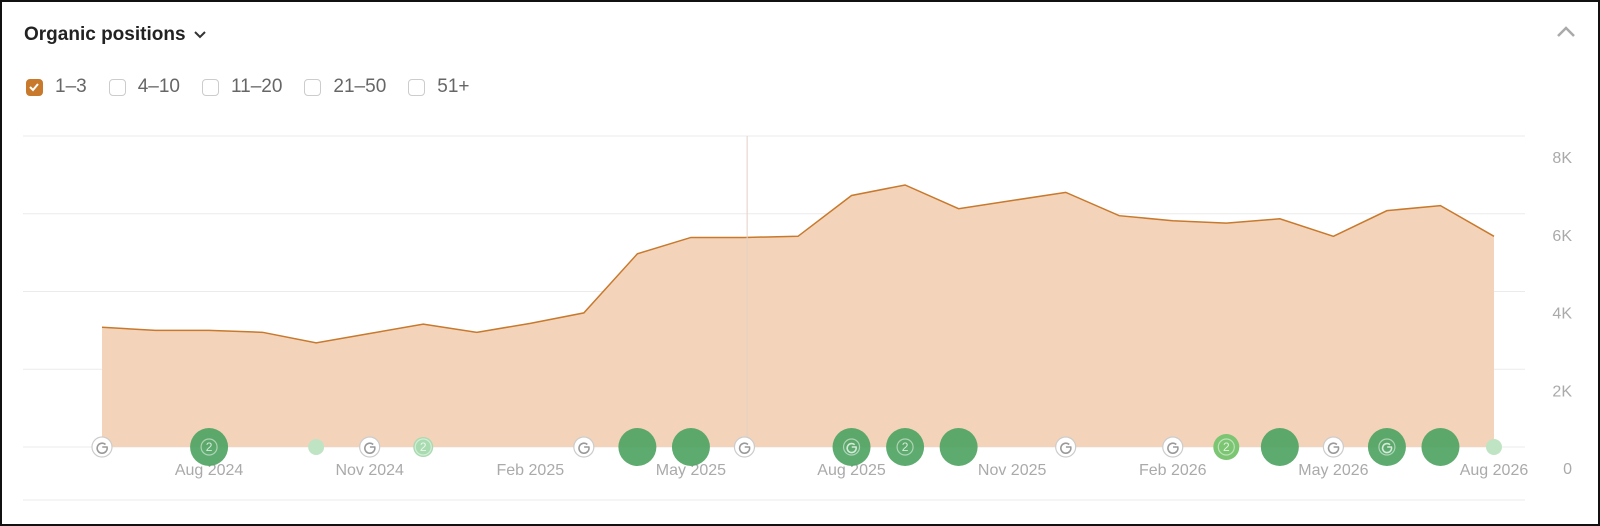  Describe the element at coordinates (851, 470) in the screenshot. I see `x-tick-label: Aug 2025` at that location.